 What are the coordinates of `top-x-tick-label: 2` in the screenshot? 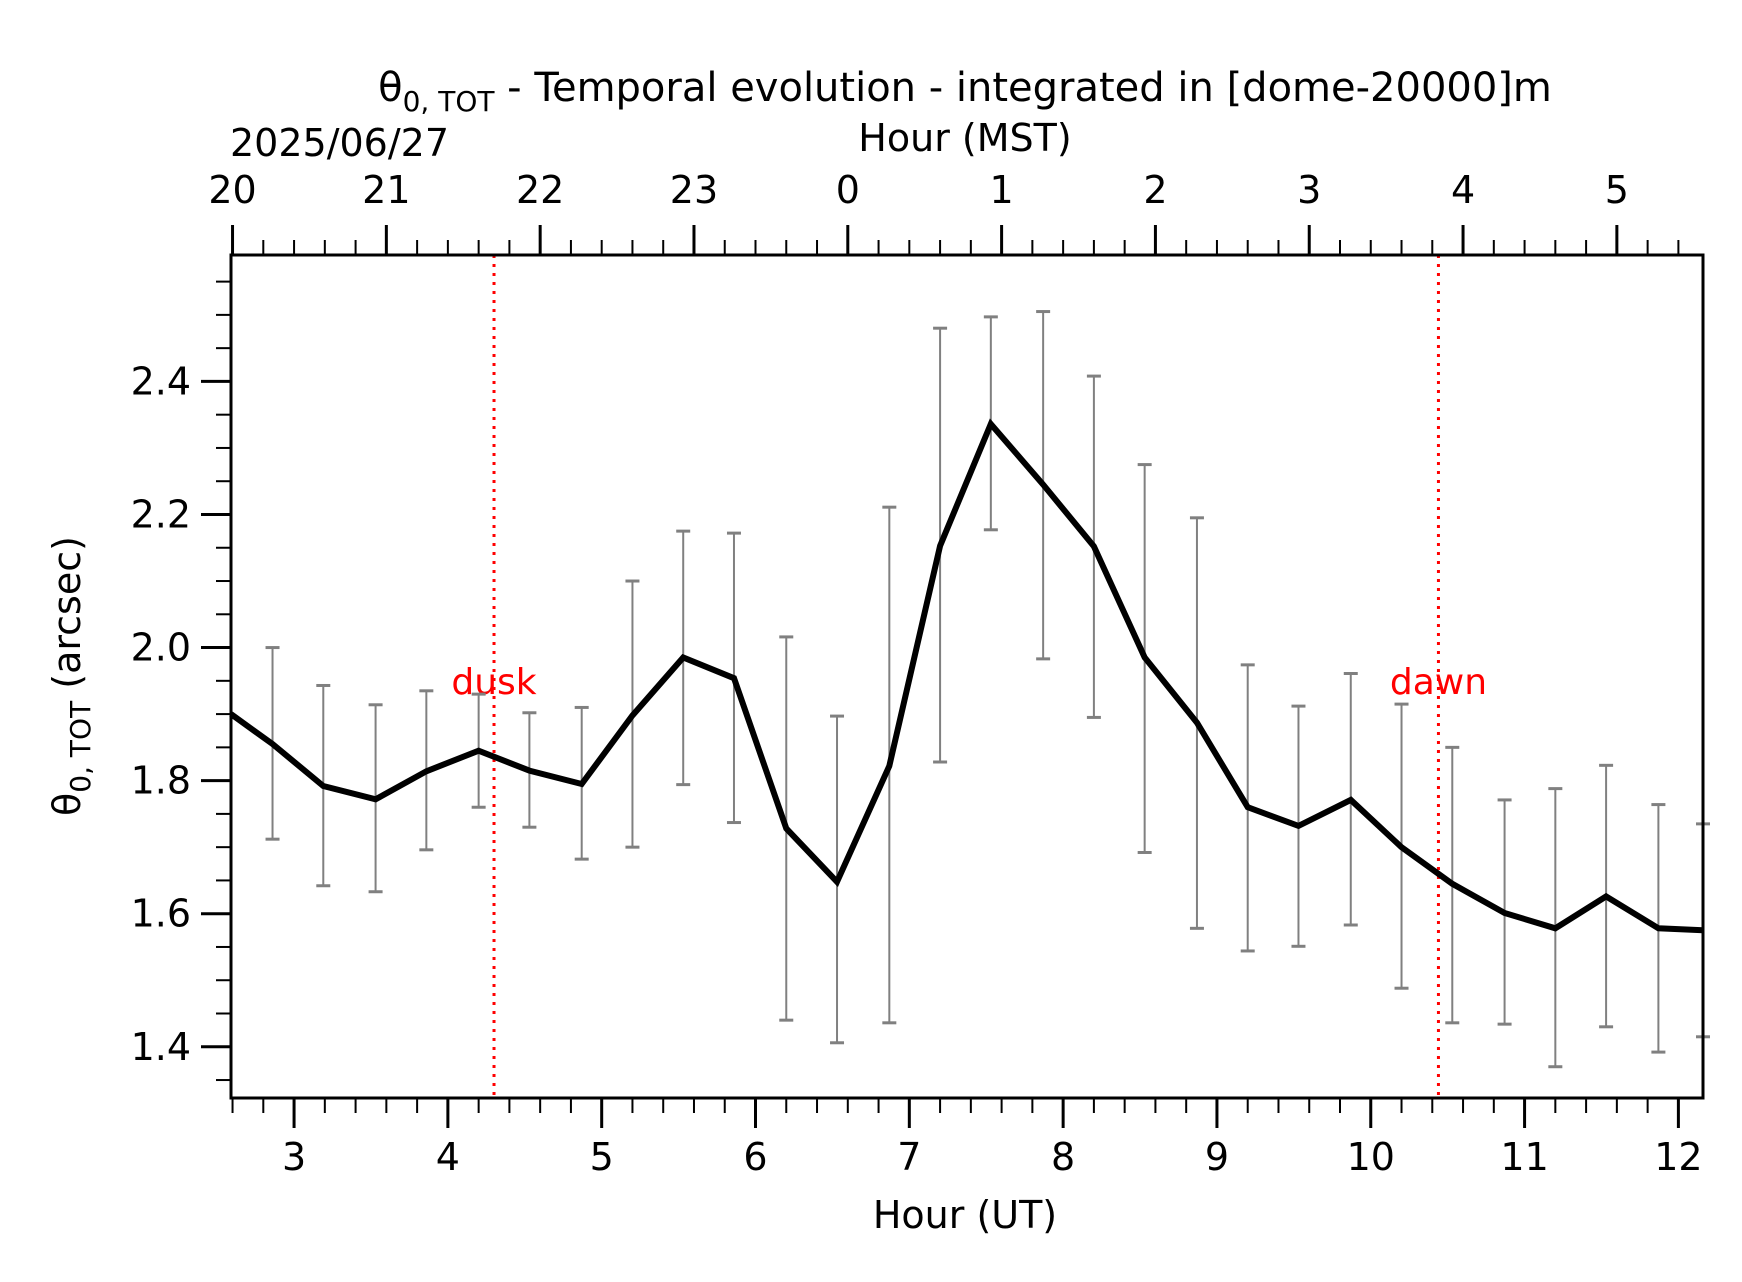 It's located at (1155, 190).